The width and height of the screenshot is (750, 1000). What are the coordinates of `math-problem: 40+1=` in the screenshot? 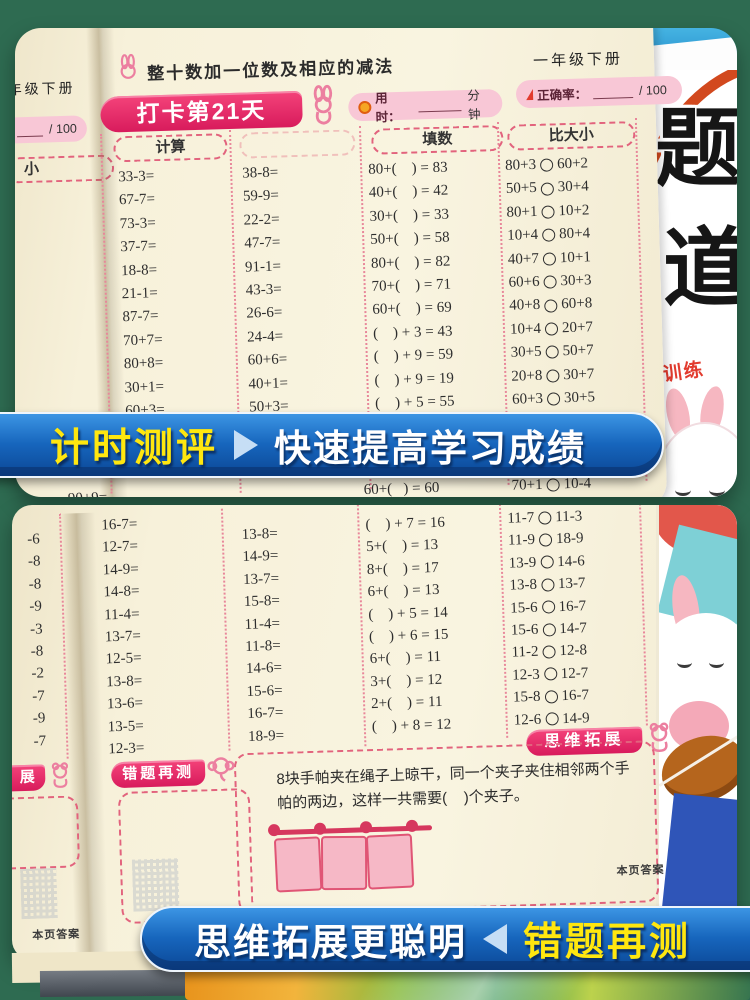 It's located at (268, 383).